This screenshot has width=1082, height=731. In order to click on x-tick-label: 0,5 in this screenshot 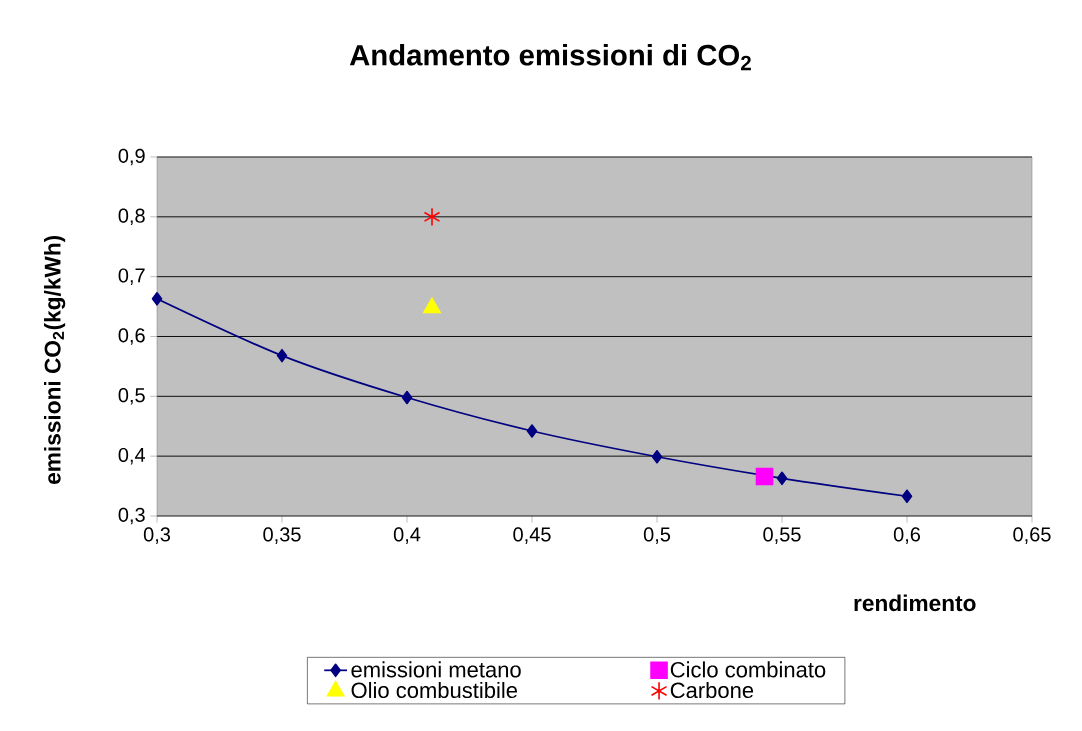, I will do `click(657, 535)`.